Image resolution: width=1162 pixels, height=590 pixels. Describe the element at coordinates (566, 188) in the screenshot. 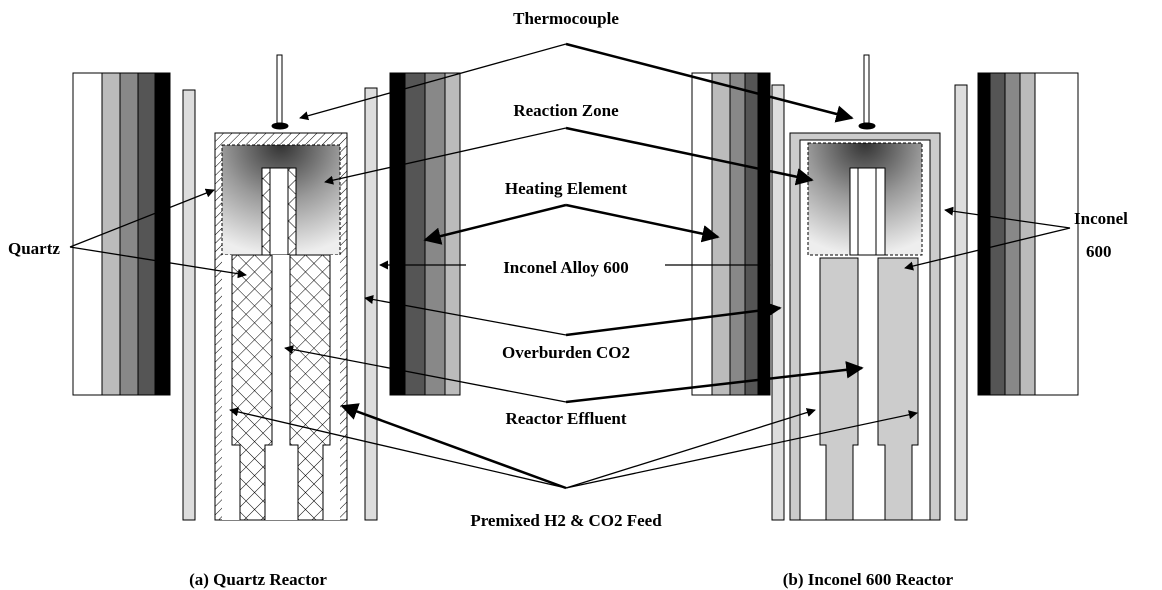

I see `label: Heating Element` at that location.